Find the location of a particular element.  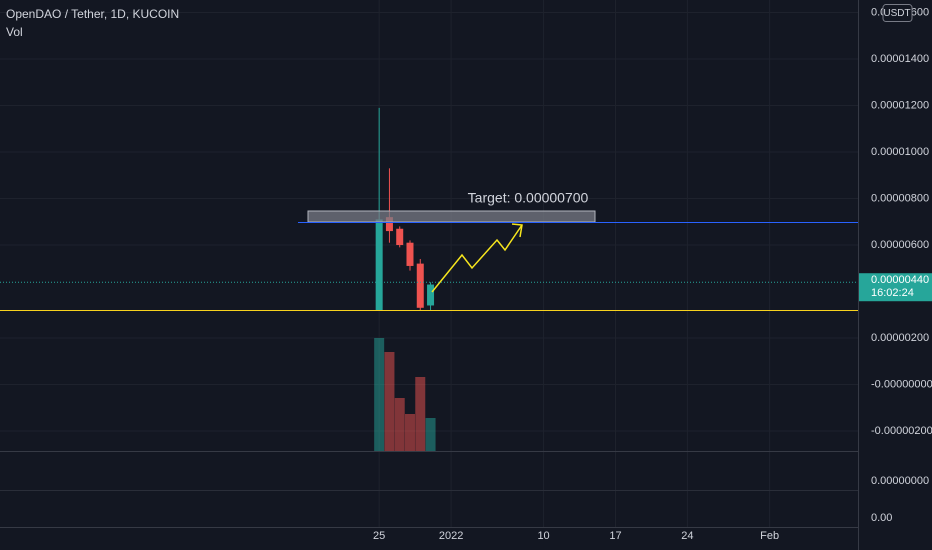

y-tick-label: 0.00000200 is located at coordinates (900, 338).